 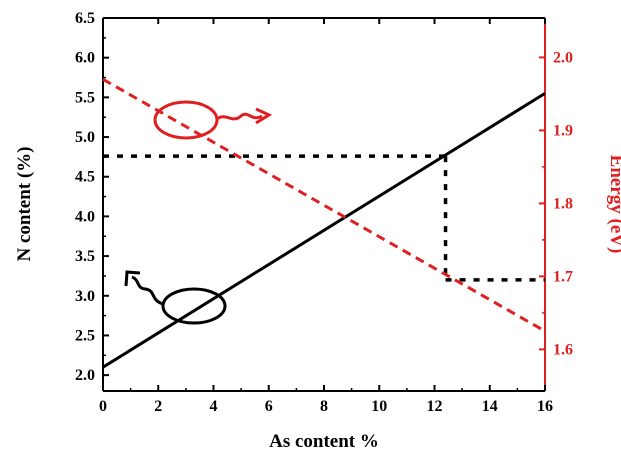 What do you see at coordinates (85, 97) in the screenshot?
I see `y-left-tick-label: 5.5` at bounding box center [85, 97].